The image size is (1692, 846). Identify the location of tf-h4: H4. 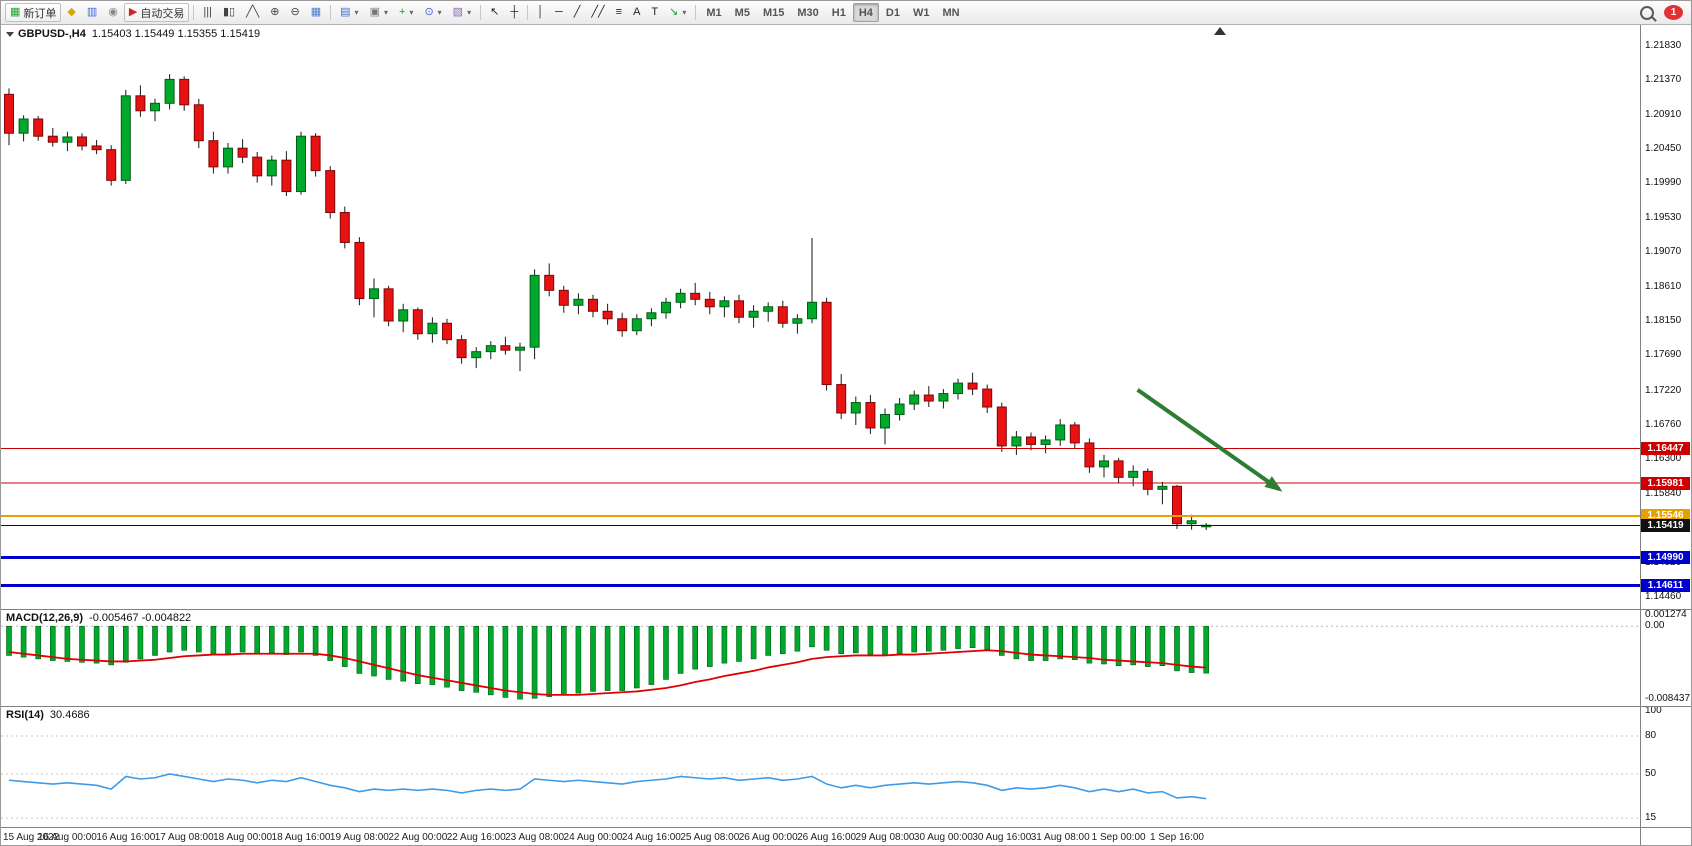
(865, 12).